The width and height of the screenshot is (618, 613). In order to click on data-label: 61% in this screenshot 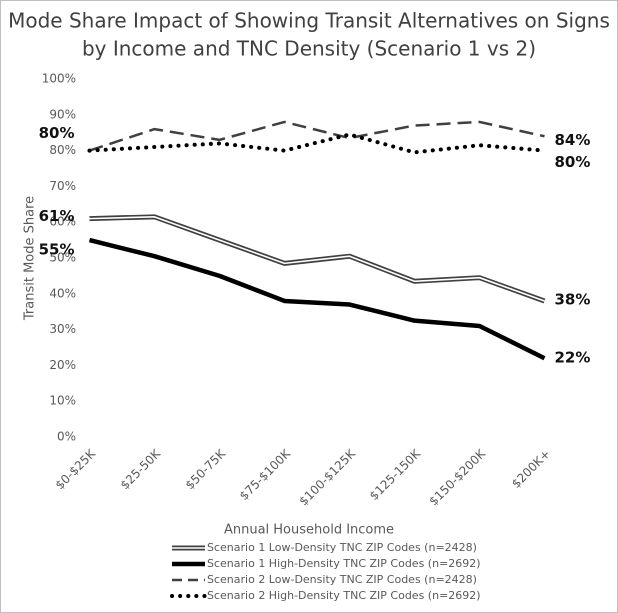, I will do `click(57, 216)`.